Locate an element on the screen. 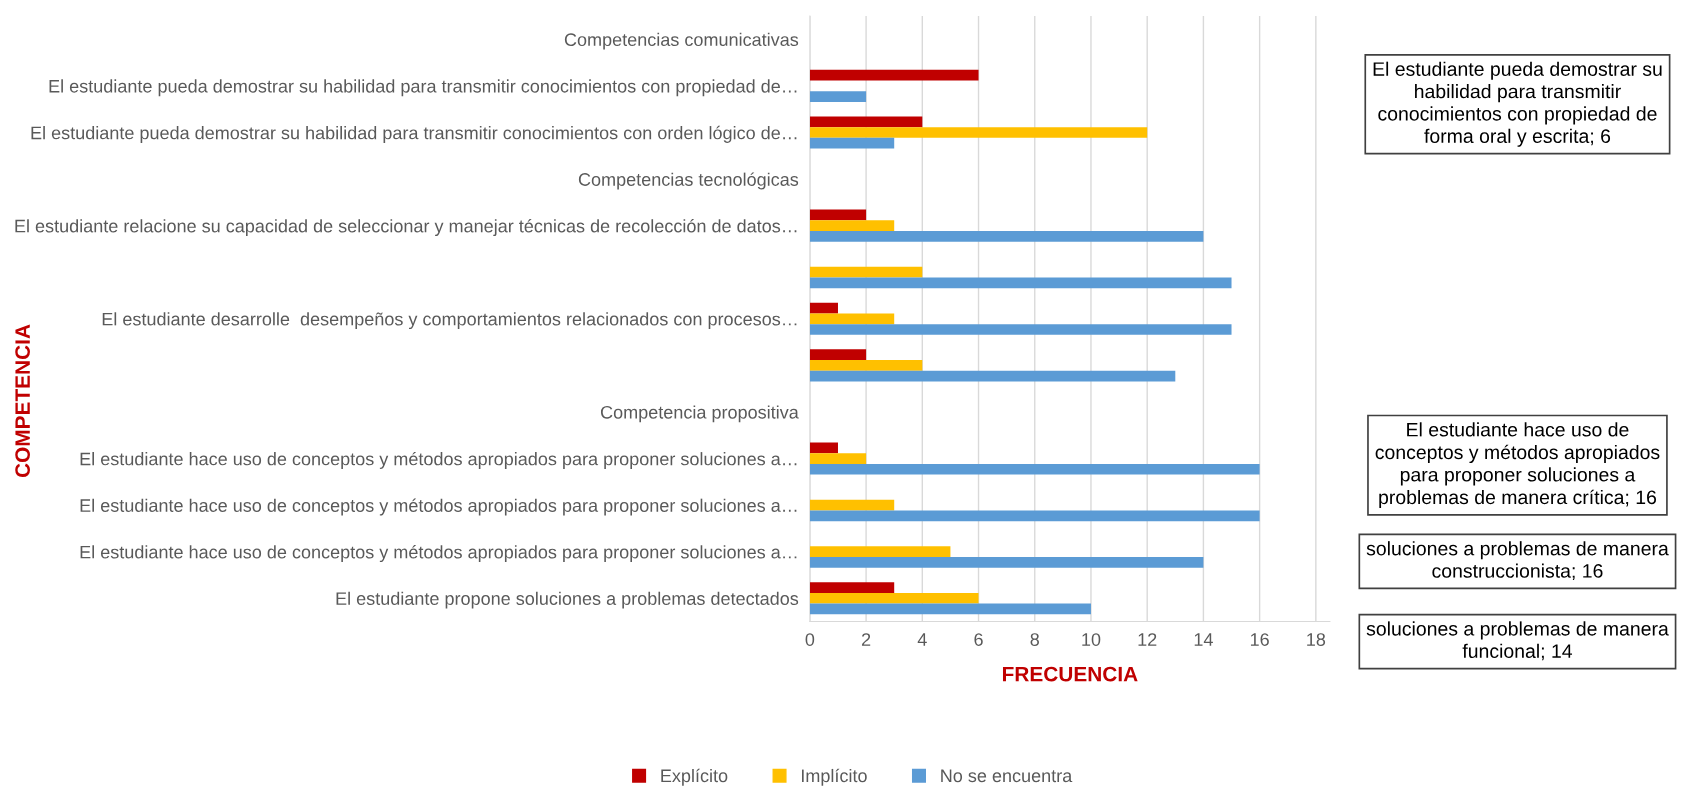 The image size is (1705, 802). x-tick-label: 10 is located at coordinates (1091, 639).